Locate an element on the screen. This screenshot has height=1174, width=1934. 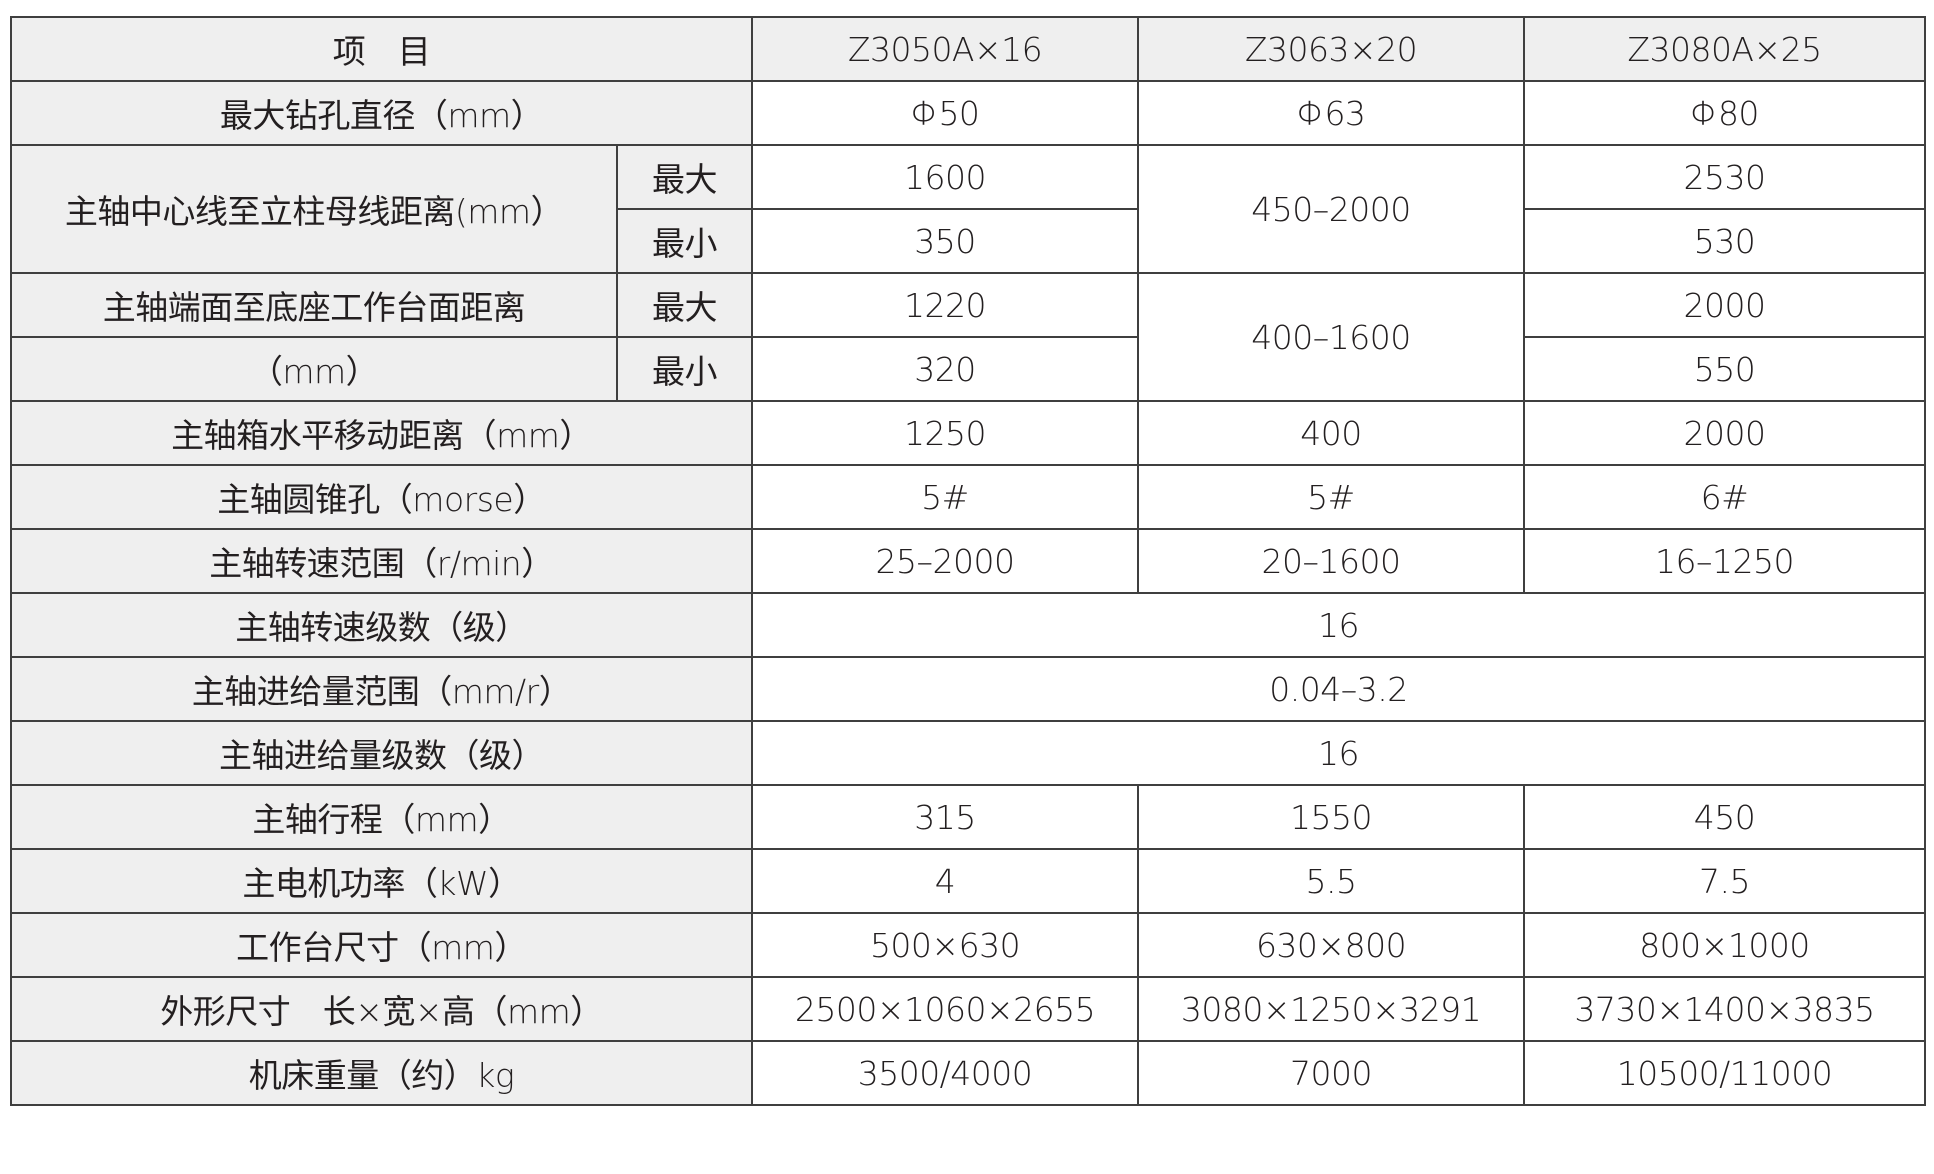
header-model: Z3050A×16 is located at coordinates (945, 49).